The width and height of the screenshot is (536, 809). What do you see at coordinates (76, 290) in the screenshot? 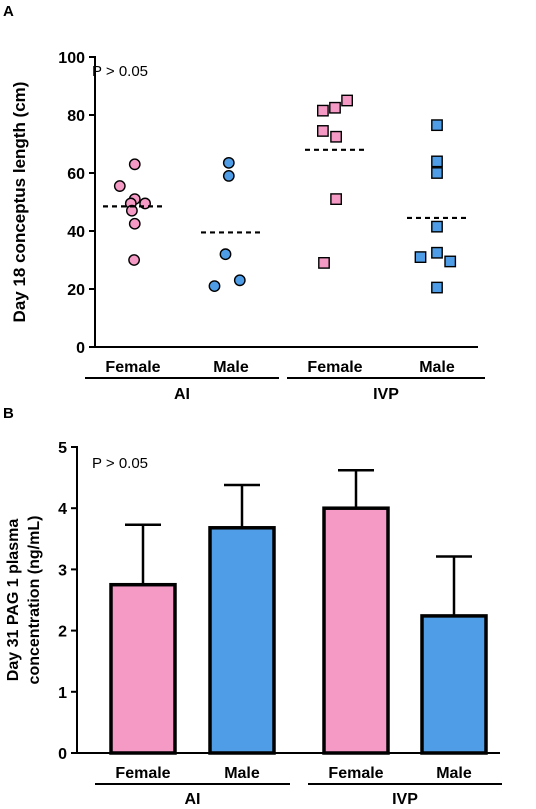
I see `y-tick-label: 20` at bounding box center [76, 290].